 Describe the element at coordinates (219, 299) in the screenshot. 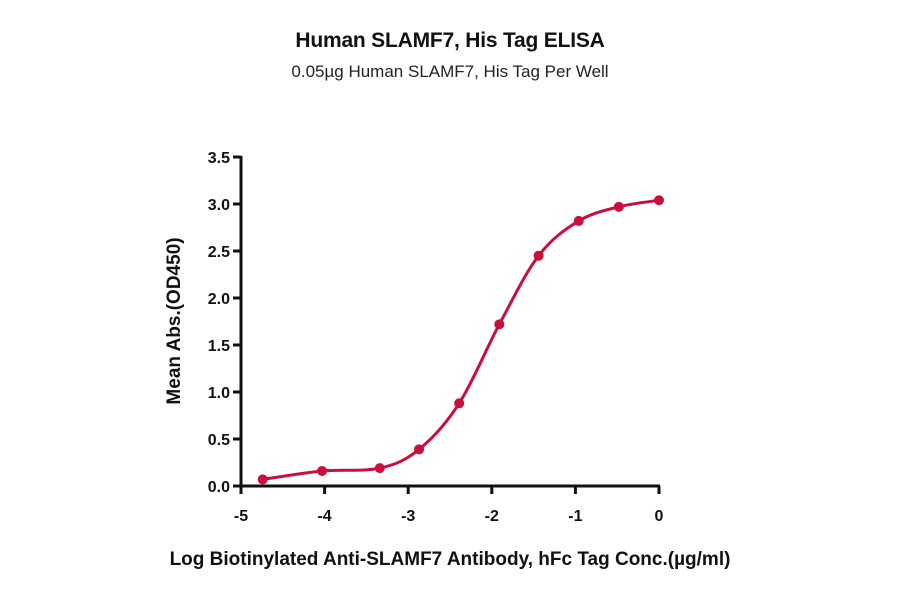

I see `y-tick-label: 2.0` at that location.